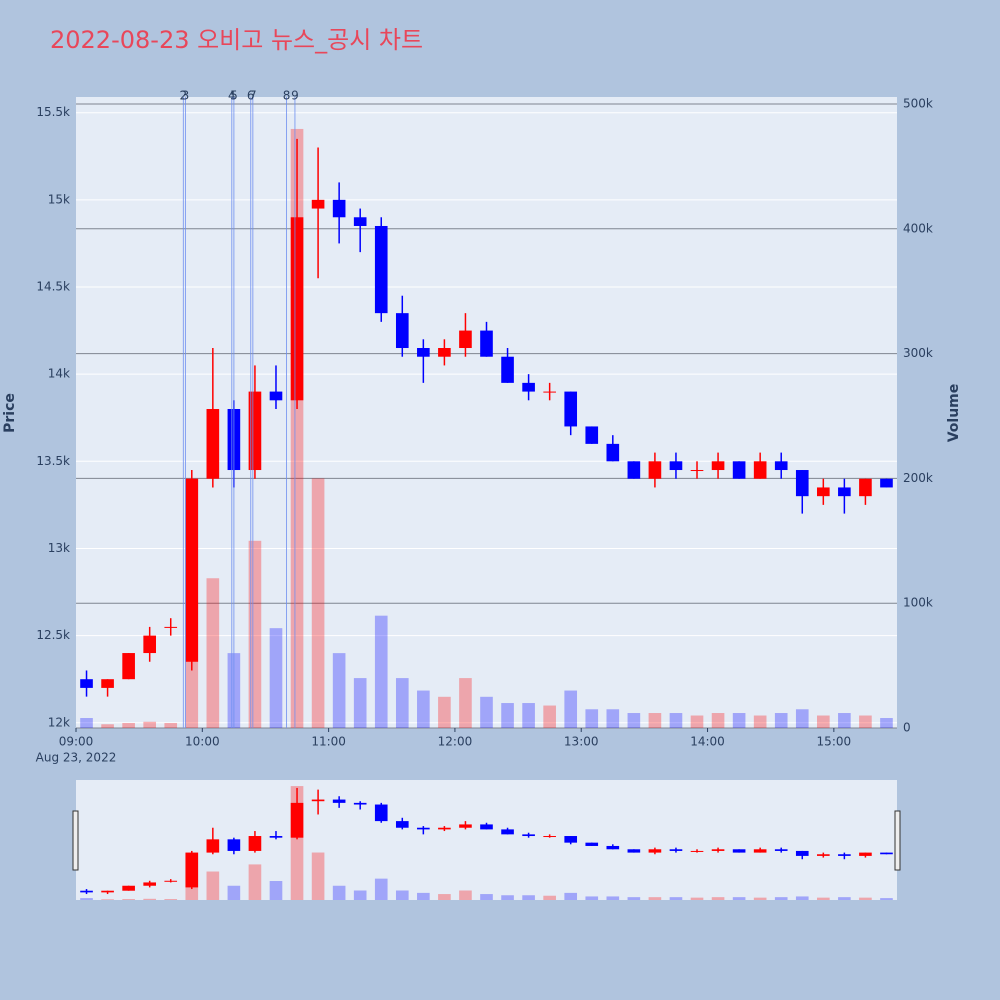  I want to click on news-label: 3, so click(186, 96).